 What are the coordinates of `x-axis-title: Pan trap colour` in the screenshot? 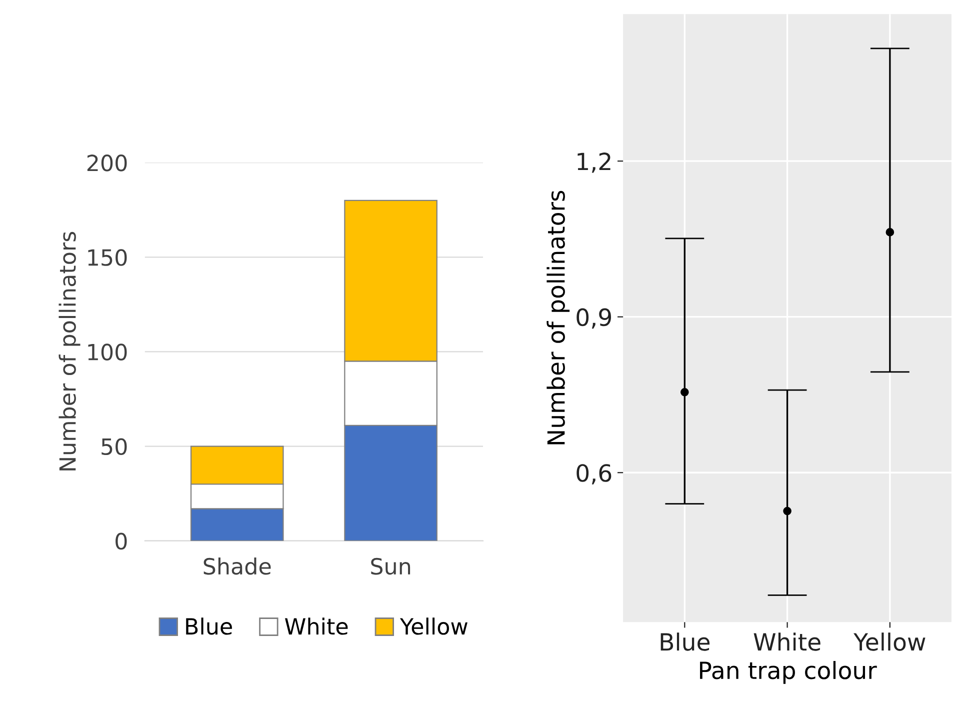 It's located at (788, 672).